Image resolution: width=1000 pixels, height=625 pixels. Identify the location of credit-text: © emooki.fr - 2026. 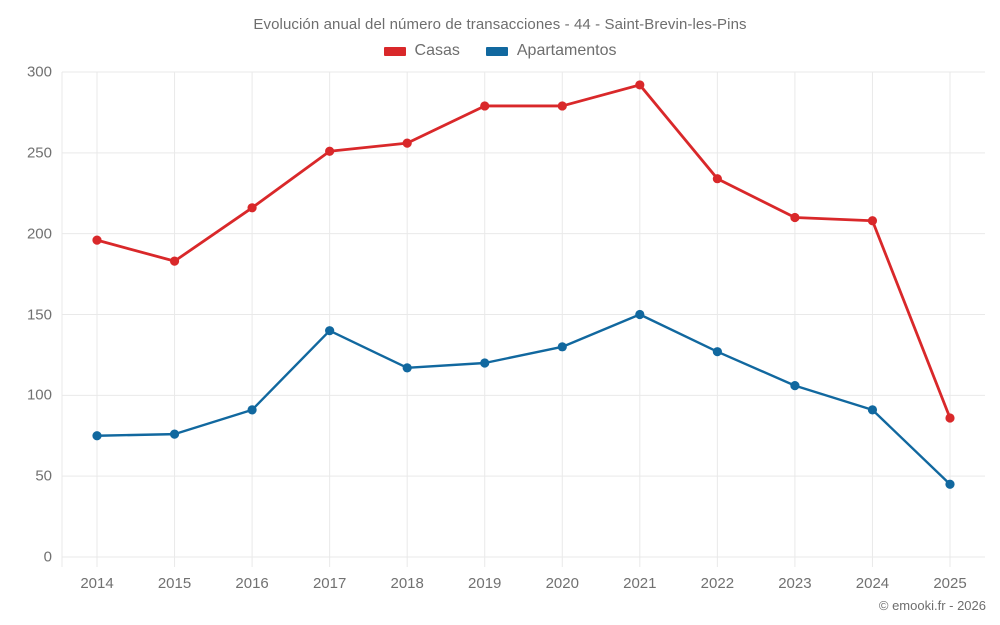
(932, 605).